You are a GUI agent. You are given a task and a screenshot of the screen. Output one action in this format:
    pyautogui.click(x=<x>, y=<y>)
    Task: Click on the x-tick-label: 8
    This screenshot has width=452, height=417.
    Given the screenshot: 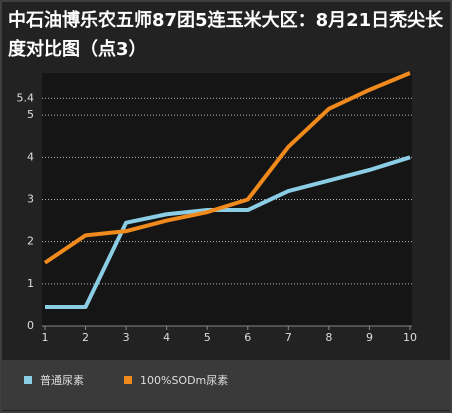 What is the action you would take?
    pyautogui.click(x=328, y=337)
    